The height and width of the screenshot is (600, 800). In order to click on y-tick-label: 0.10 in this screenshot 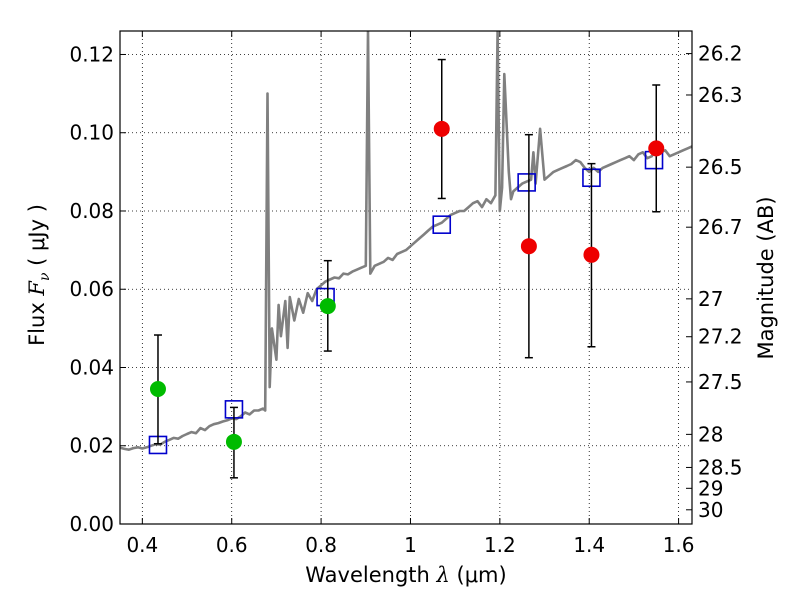, I will do `click(91, 133)`.